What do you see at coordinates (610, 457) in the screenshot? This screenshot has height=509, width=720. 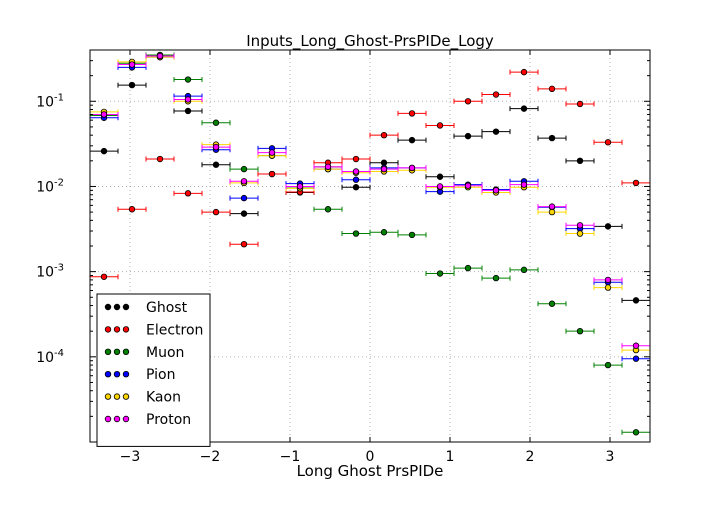 I see `x-tick-label: 3` at bounding box center [610, 457].